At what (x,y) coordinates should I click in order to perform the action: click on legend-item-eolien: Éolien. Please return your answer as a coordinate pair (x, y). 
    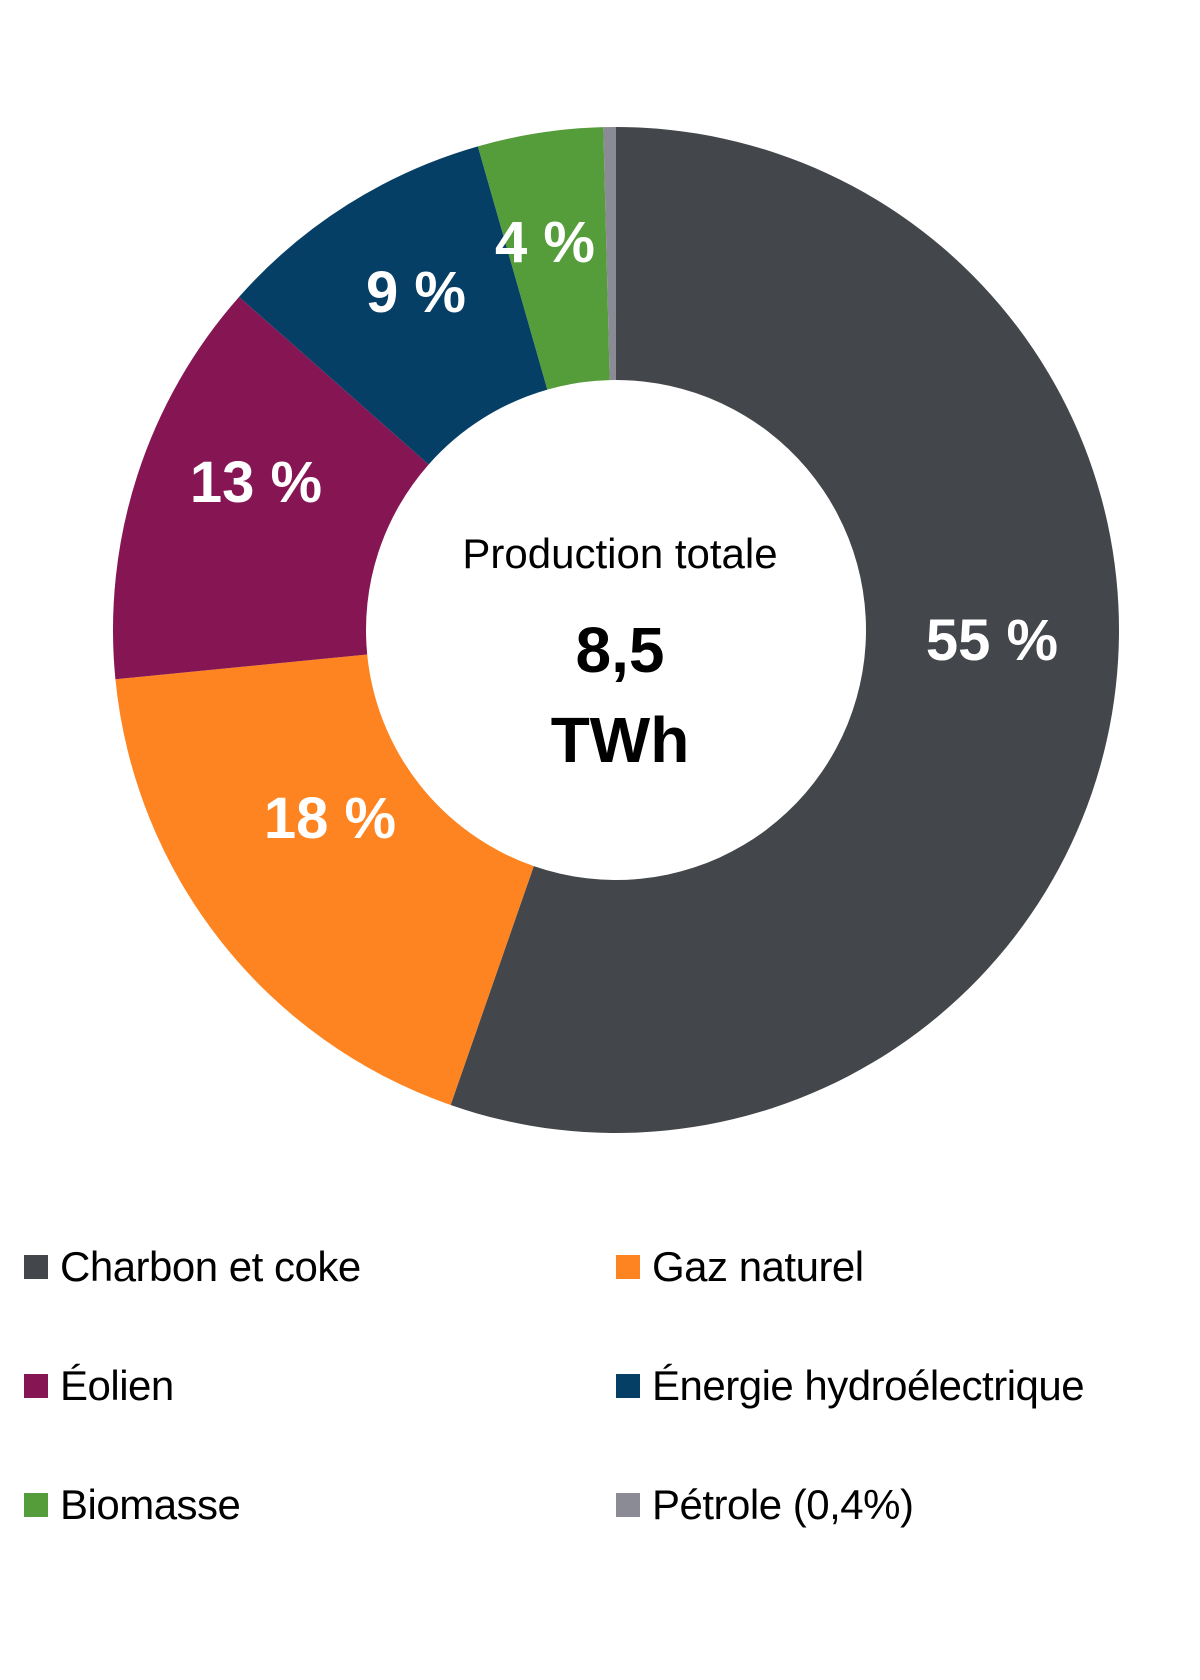
    Looking at the image, I should click on (99, 1386).